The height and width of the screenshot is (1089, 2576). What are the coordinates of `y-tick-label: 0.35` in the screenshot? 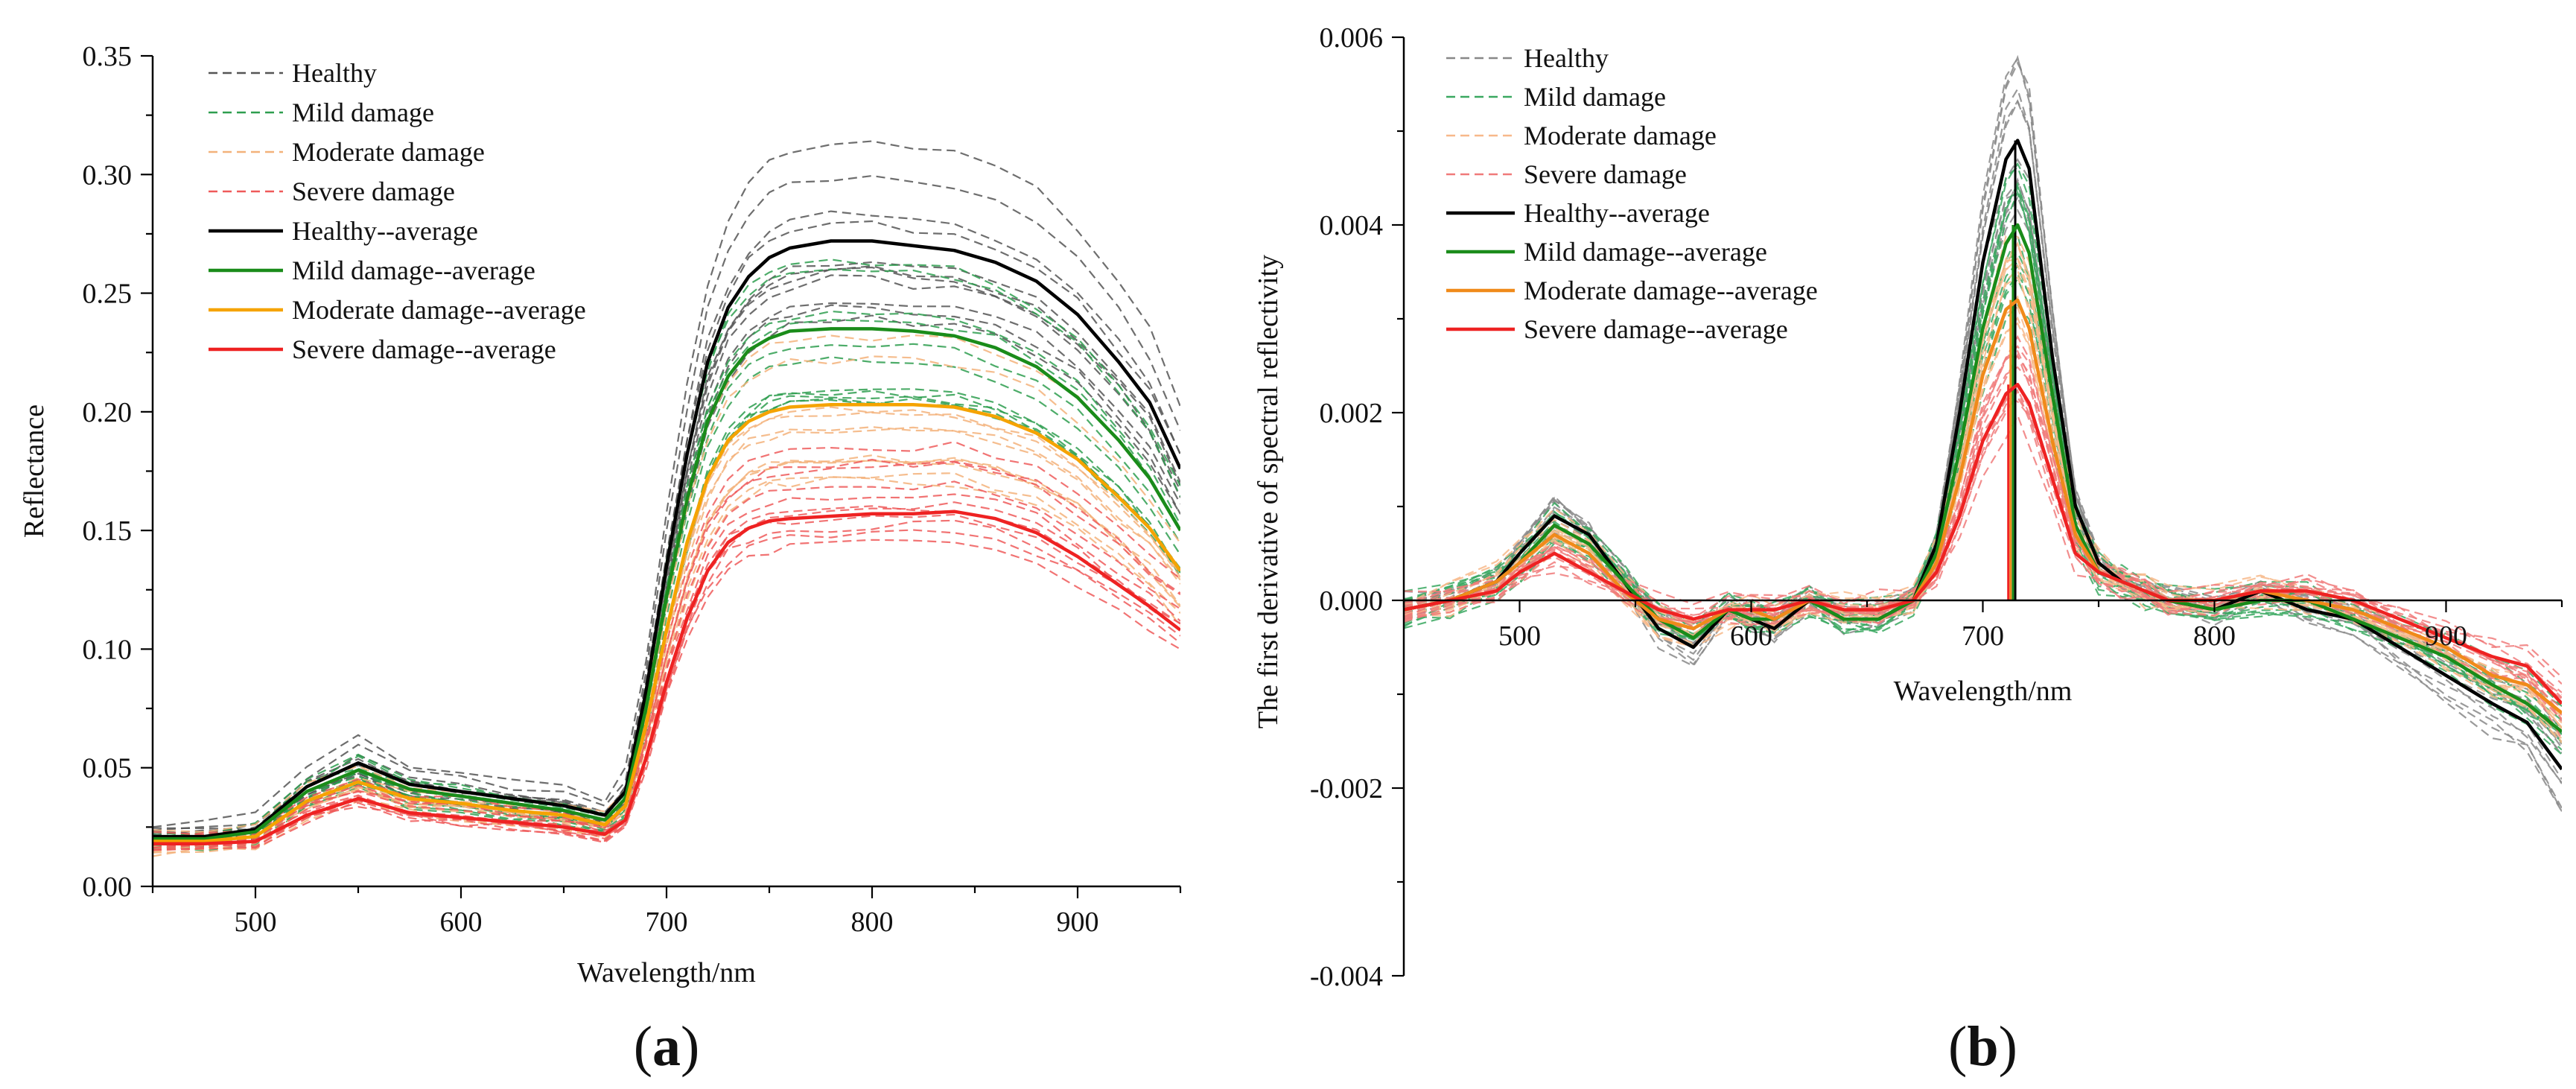 It's located at (108, 56).